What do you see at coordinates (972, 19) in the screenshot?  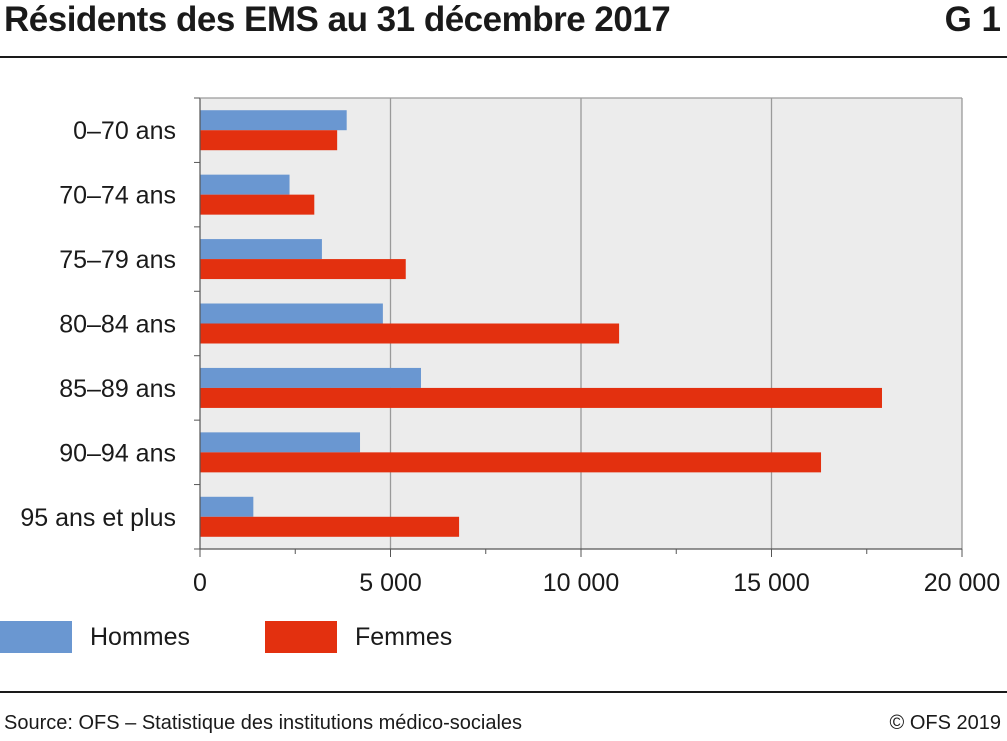 I see `chart-code: G 1` at bounding box center [972, 19].